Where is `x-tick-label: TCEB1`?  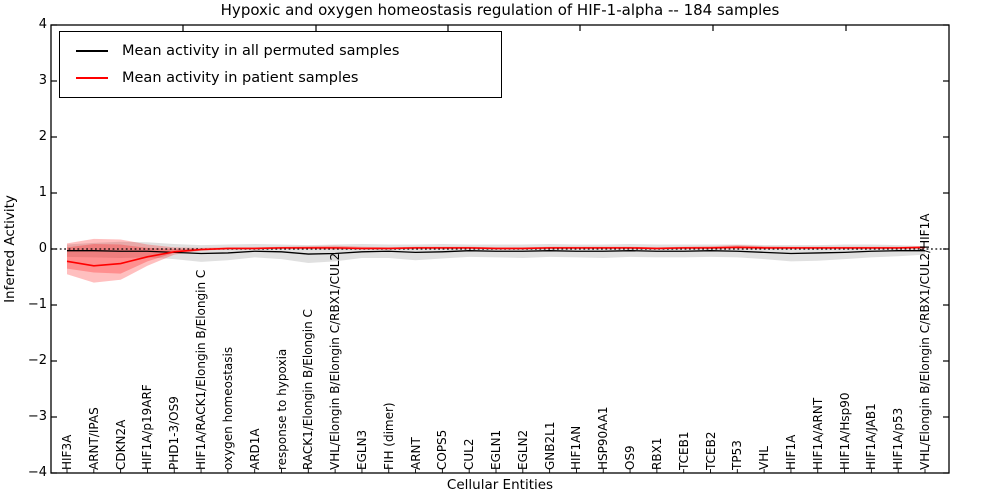
x-tick-label: TCEB1 is located at coordinates (683, 450).